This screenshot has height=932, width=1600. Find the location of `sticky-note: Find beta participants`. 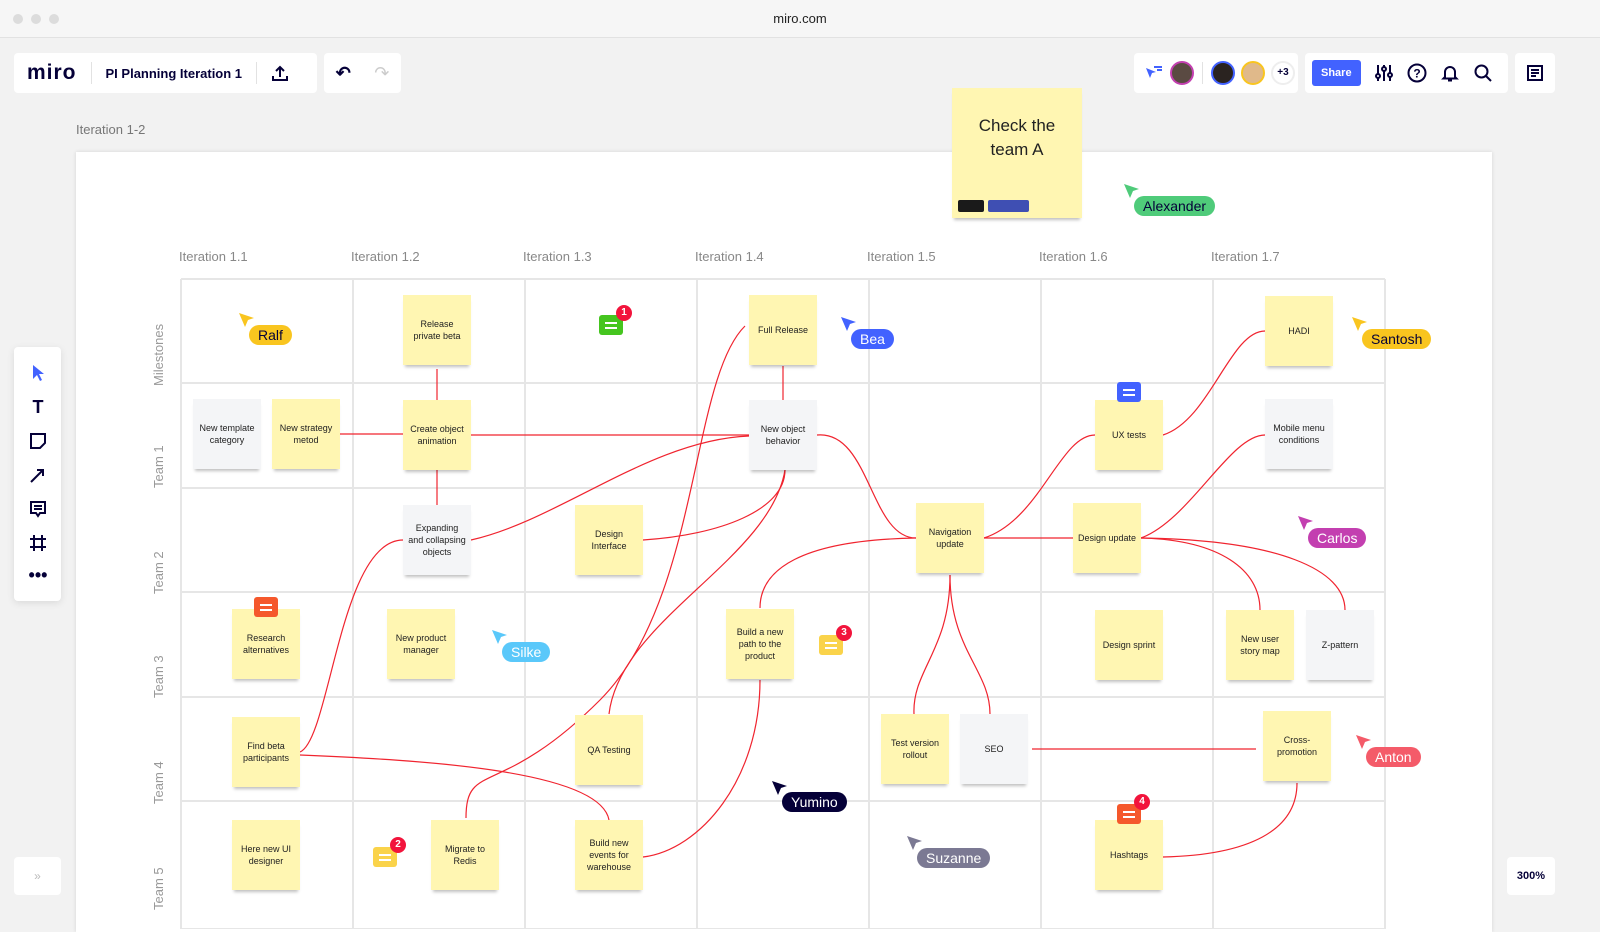

sticky-note: Find beta participants is located at coordinates (266, 752).